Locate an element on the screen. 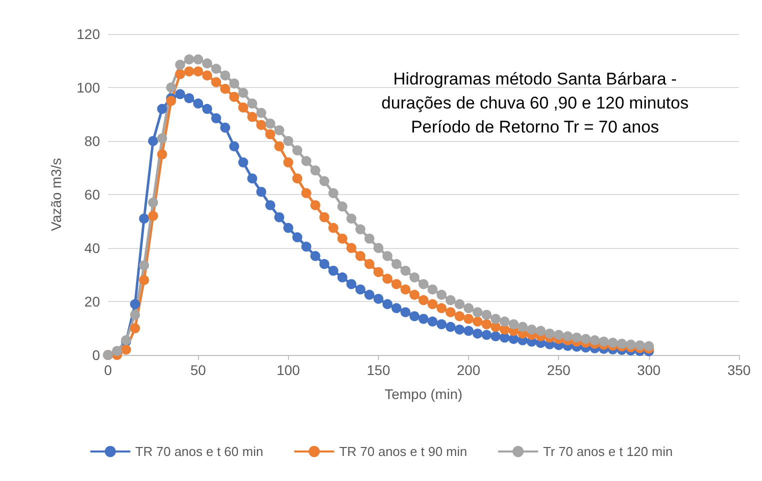  legend-label: TR 70 anos e t 90 min is located at coordinates (403, 451).